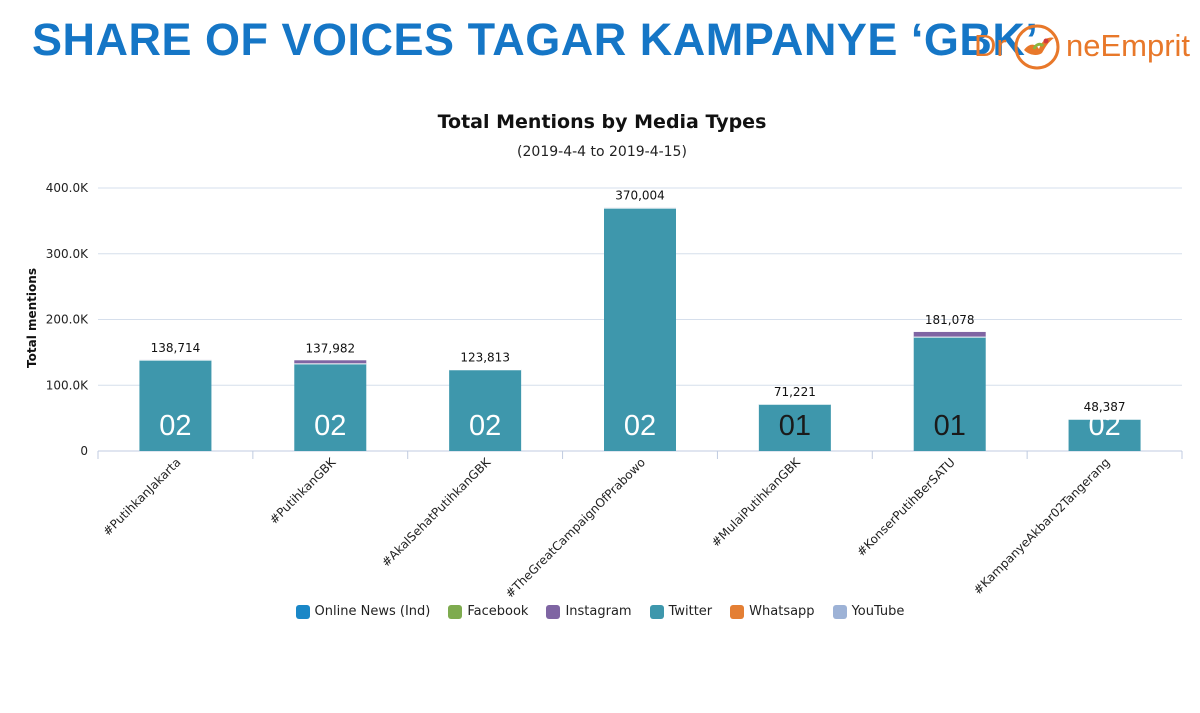 The image size is (1200, 713). I want to click on bar-total-label: 181,078, so click(950, 320).